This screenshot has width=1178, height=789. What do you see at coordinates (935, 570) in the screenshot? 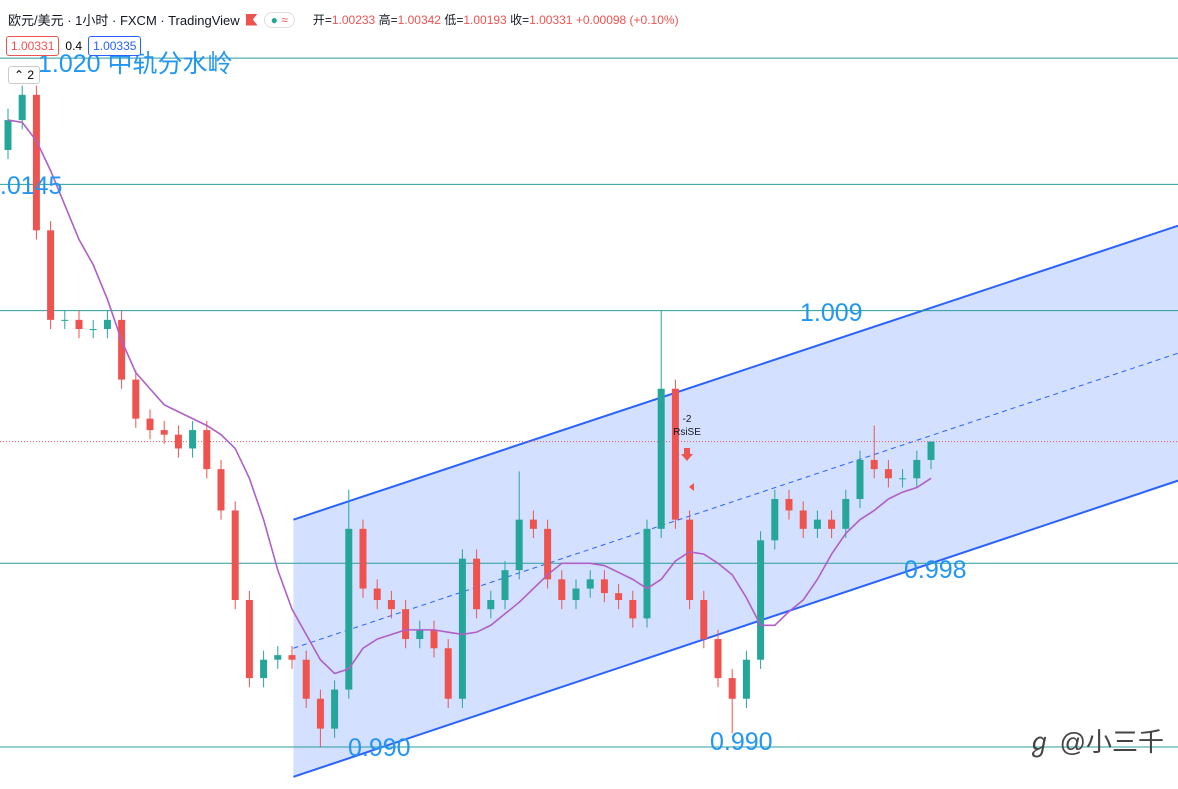
I see `level-annotation: 0.998` at bounding box center [935, 570].